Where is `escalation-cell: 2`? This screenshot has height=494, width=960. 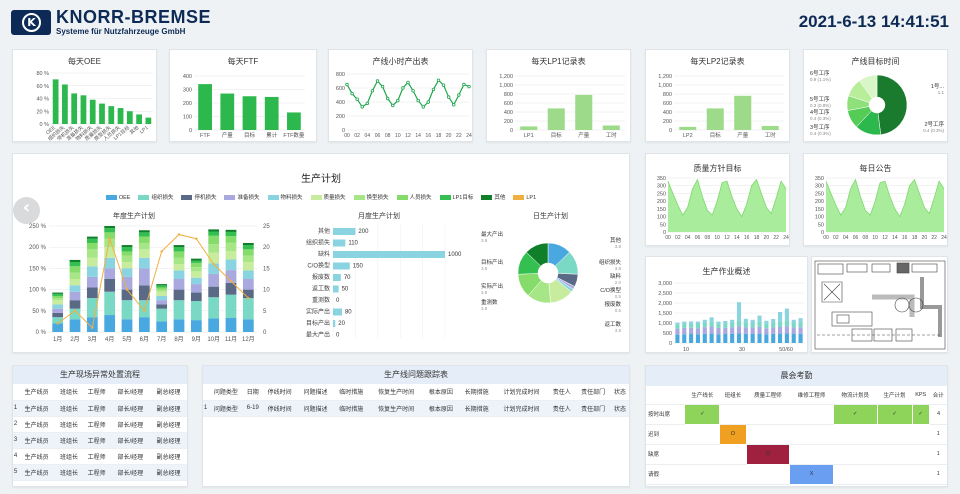
escalation-cell: 2 is located at coordinates (16, 424).